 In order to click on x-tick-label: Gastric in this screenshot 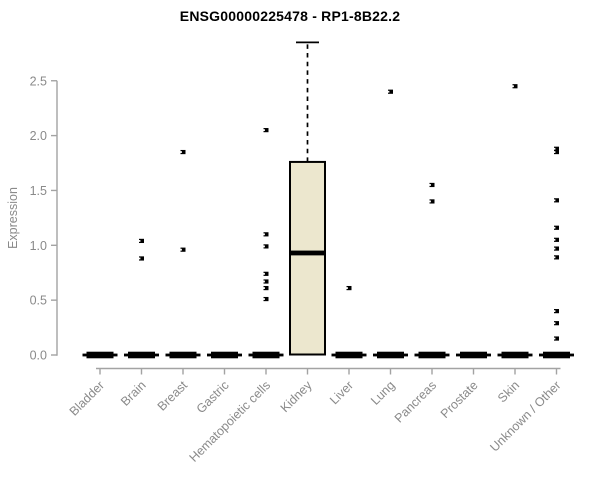, I will do `click(213, 397)`.